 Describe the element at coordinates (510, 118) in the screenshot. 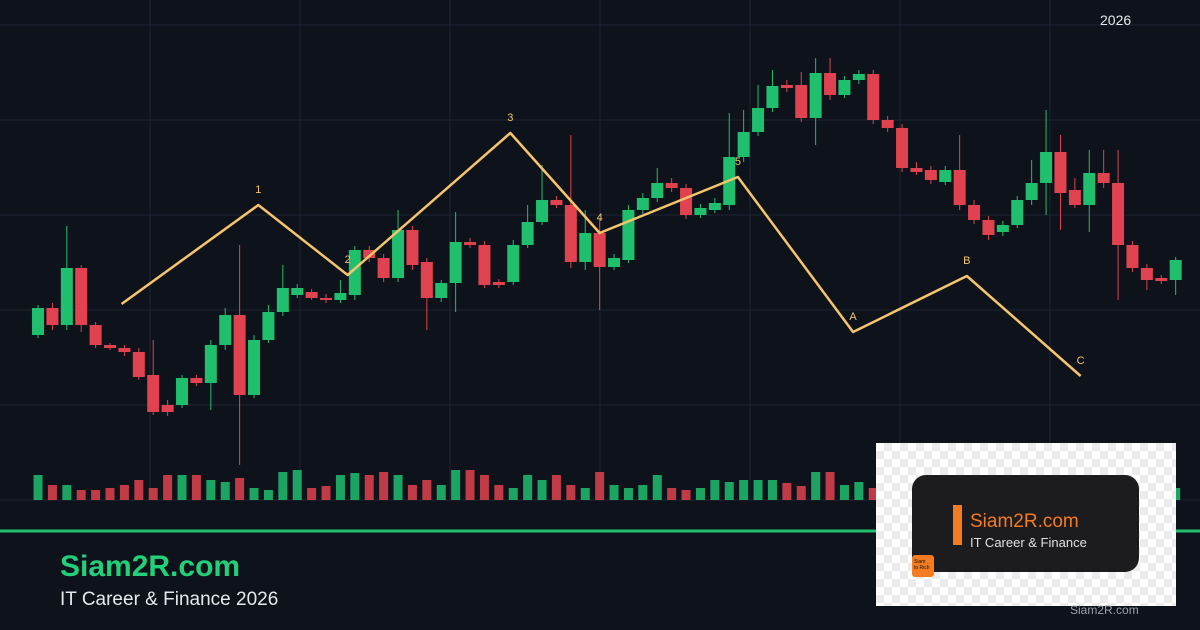

I see `wave-label: 3` at that location.